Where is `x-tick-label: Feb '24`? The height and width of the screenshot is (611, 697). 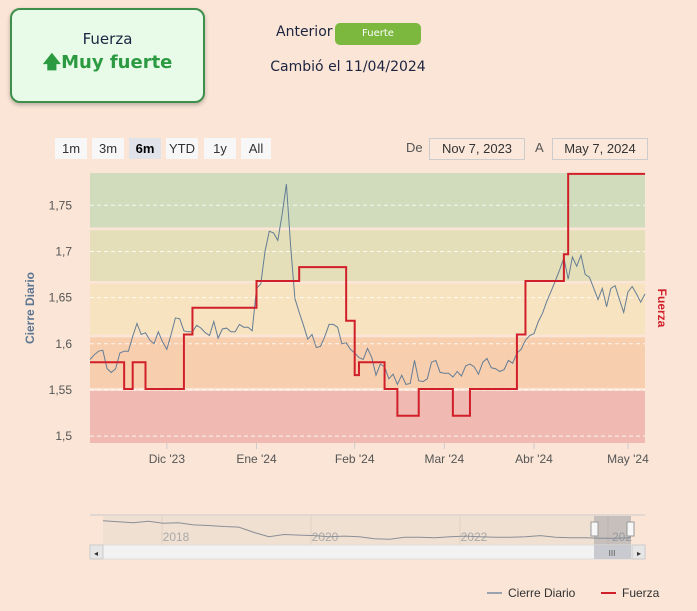
x-tick-label: Feb '24 is located at coordinates (355, 459).